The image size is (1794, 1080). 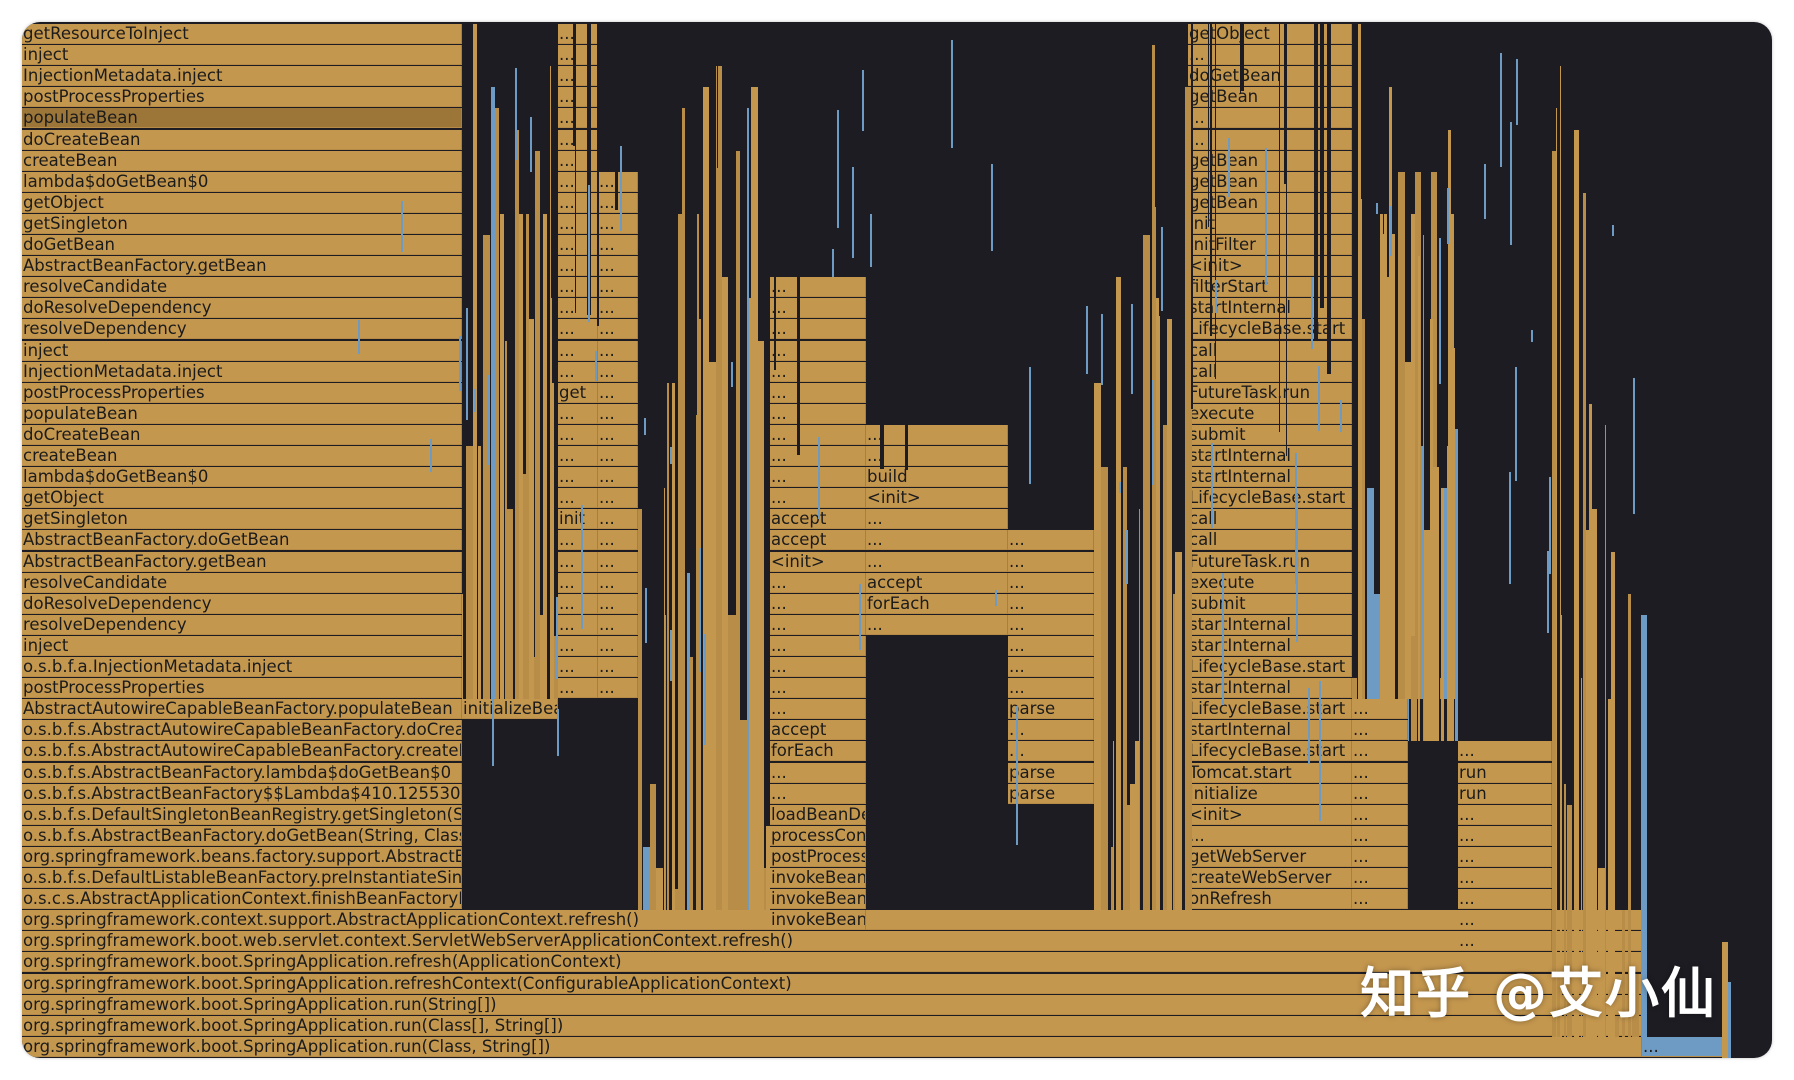 I want to click on stack-frame: resolveDependency, so click(x=242, y=625).